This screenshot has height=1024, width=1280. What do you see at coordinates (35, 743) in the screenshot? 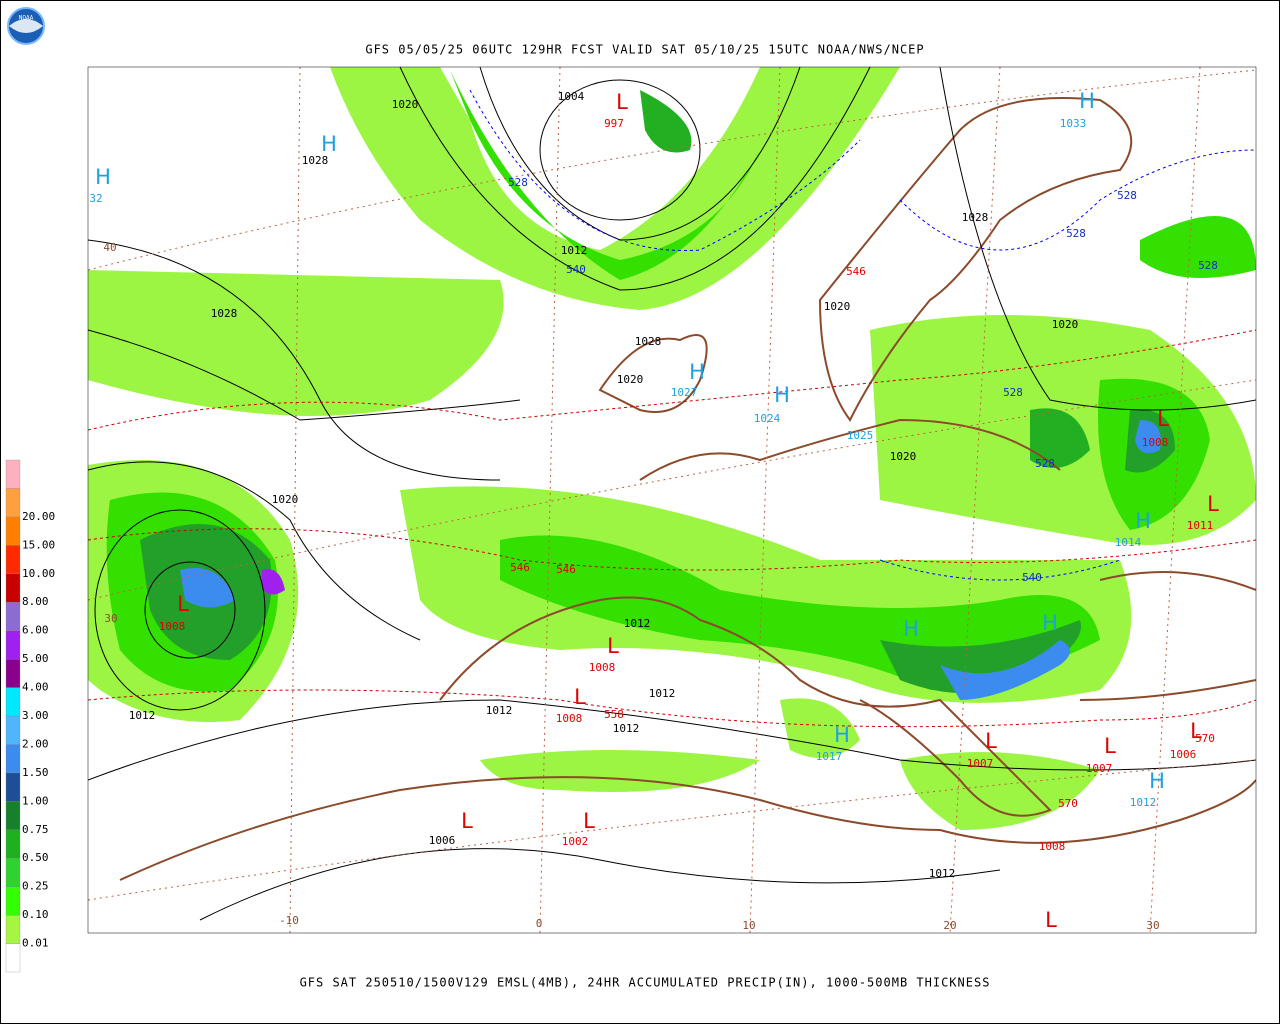
I see `legend-label: 2.00` at bounding box center [35, 743].